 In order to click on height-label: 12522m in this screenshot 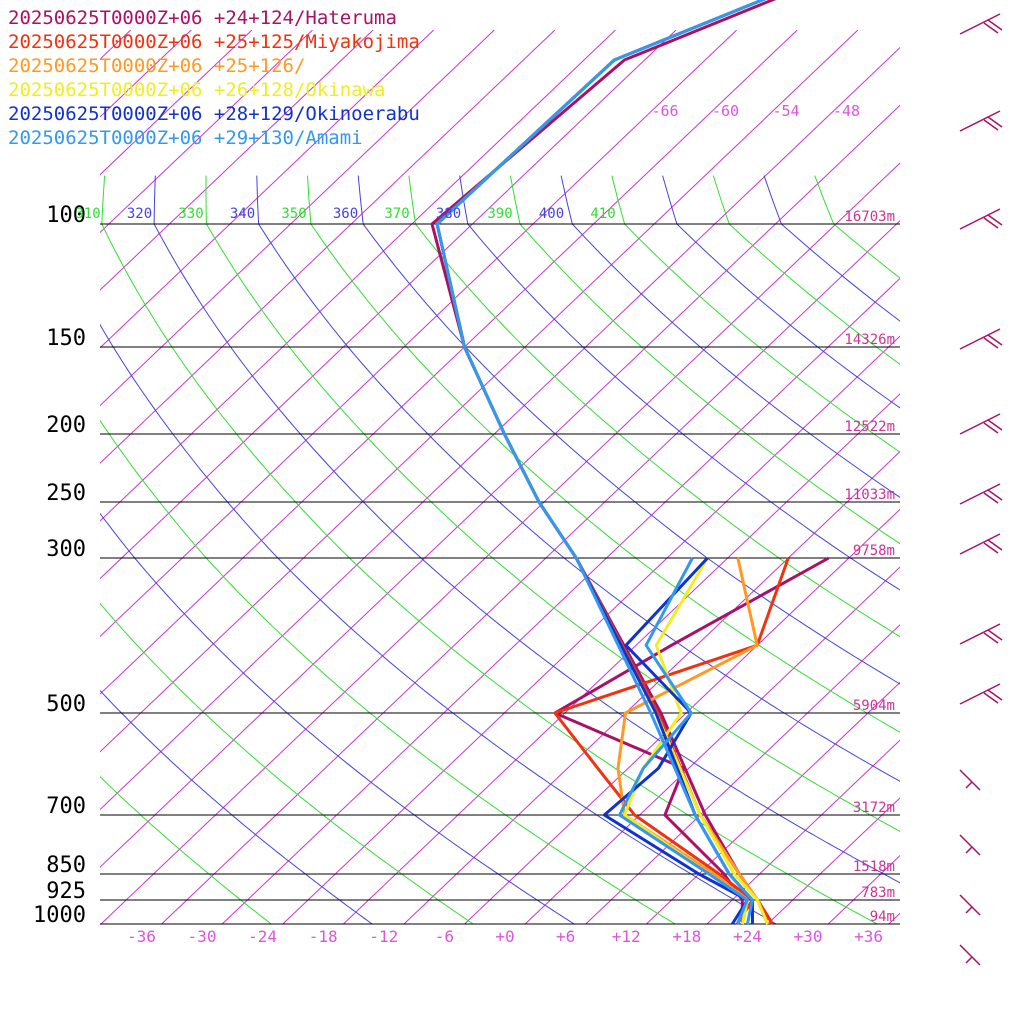, I will do `click(869, 427)`.